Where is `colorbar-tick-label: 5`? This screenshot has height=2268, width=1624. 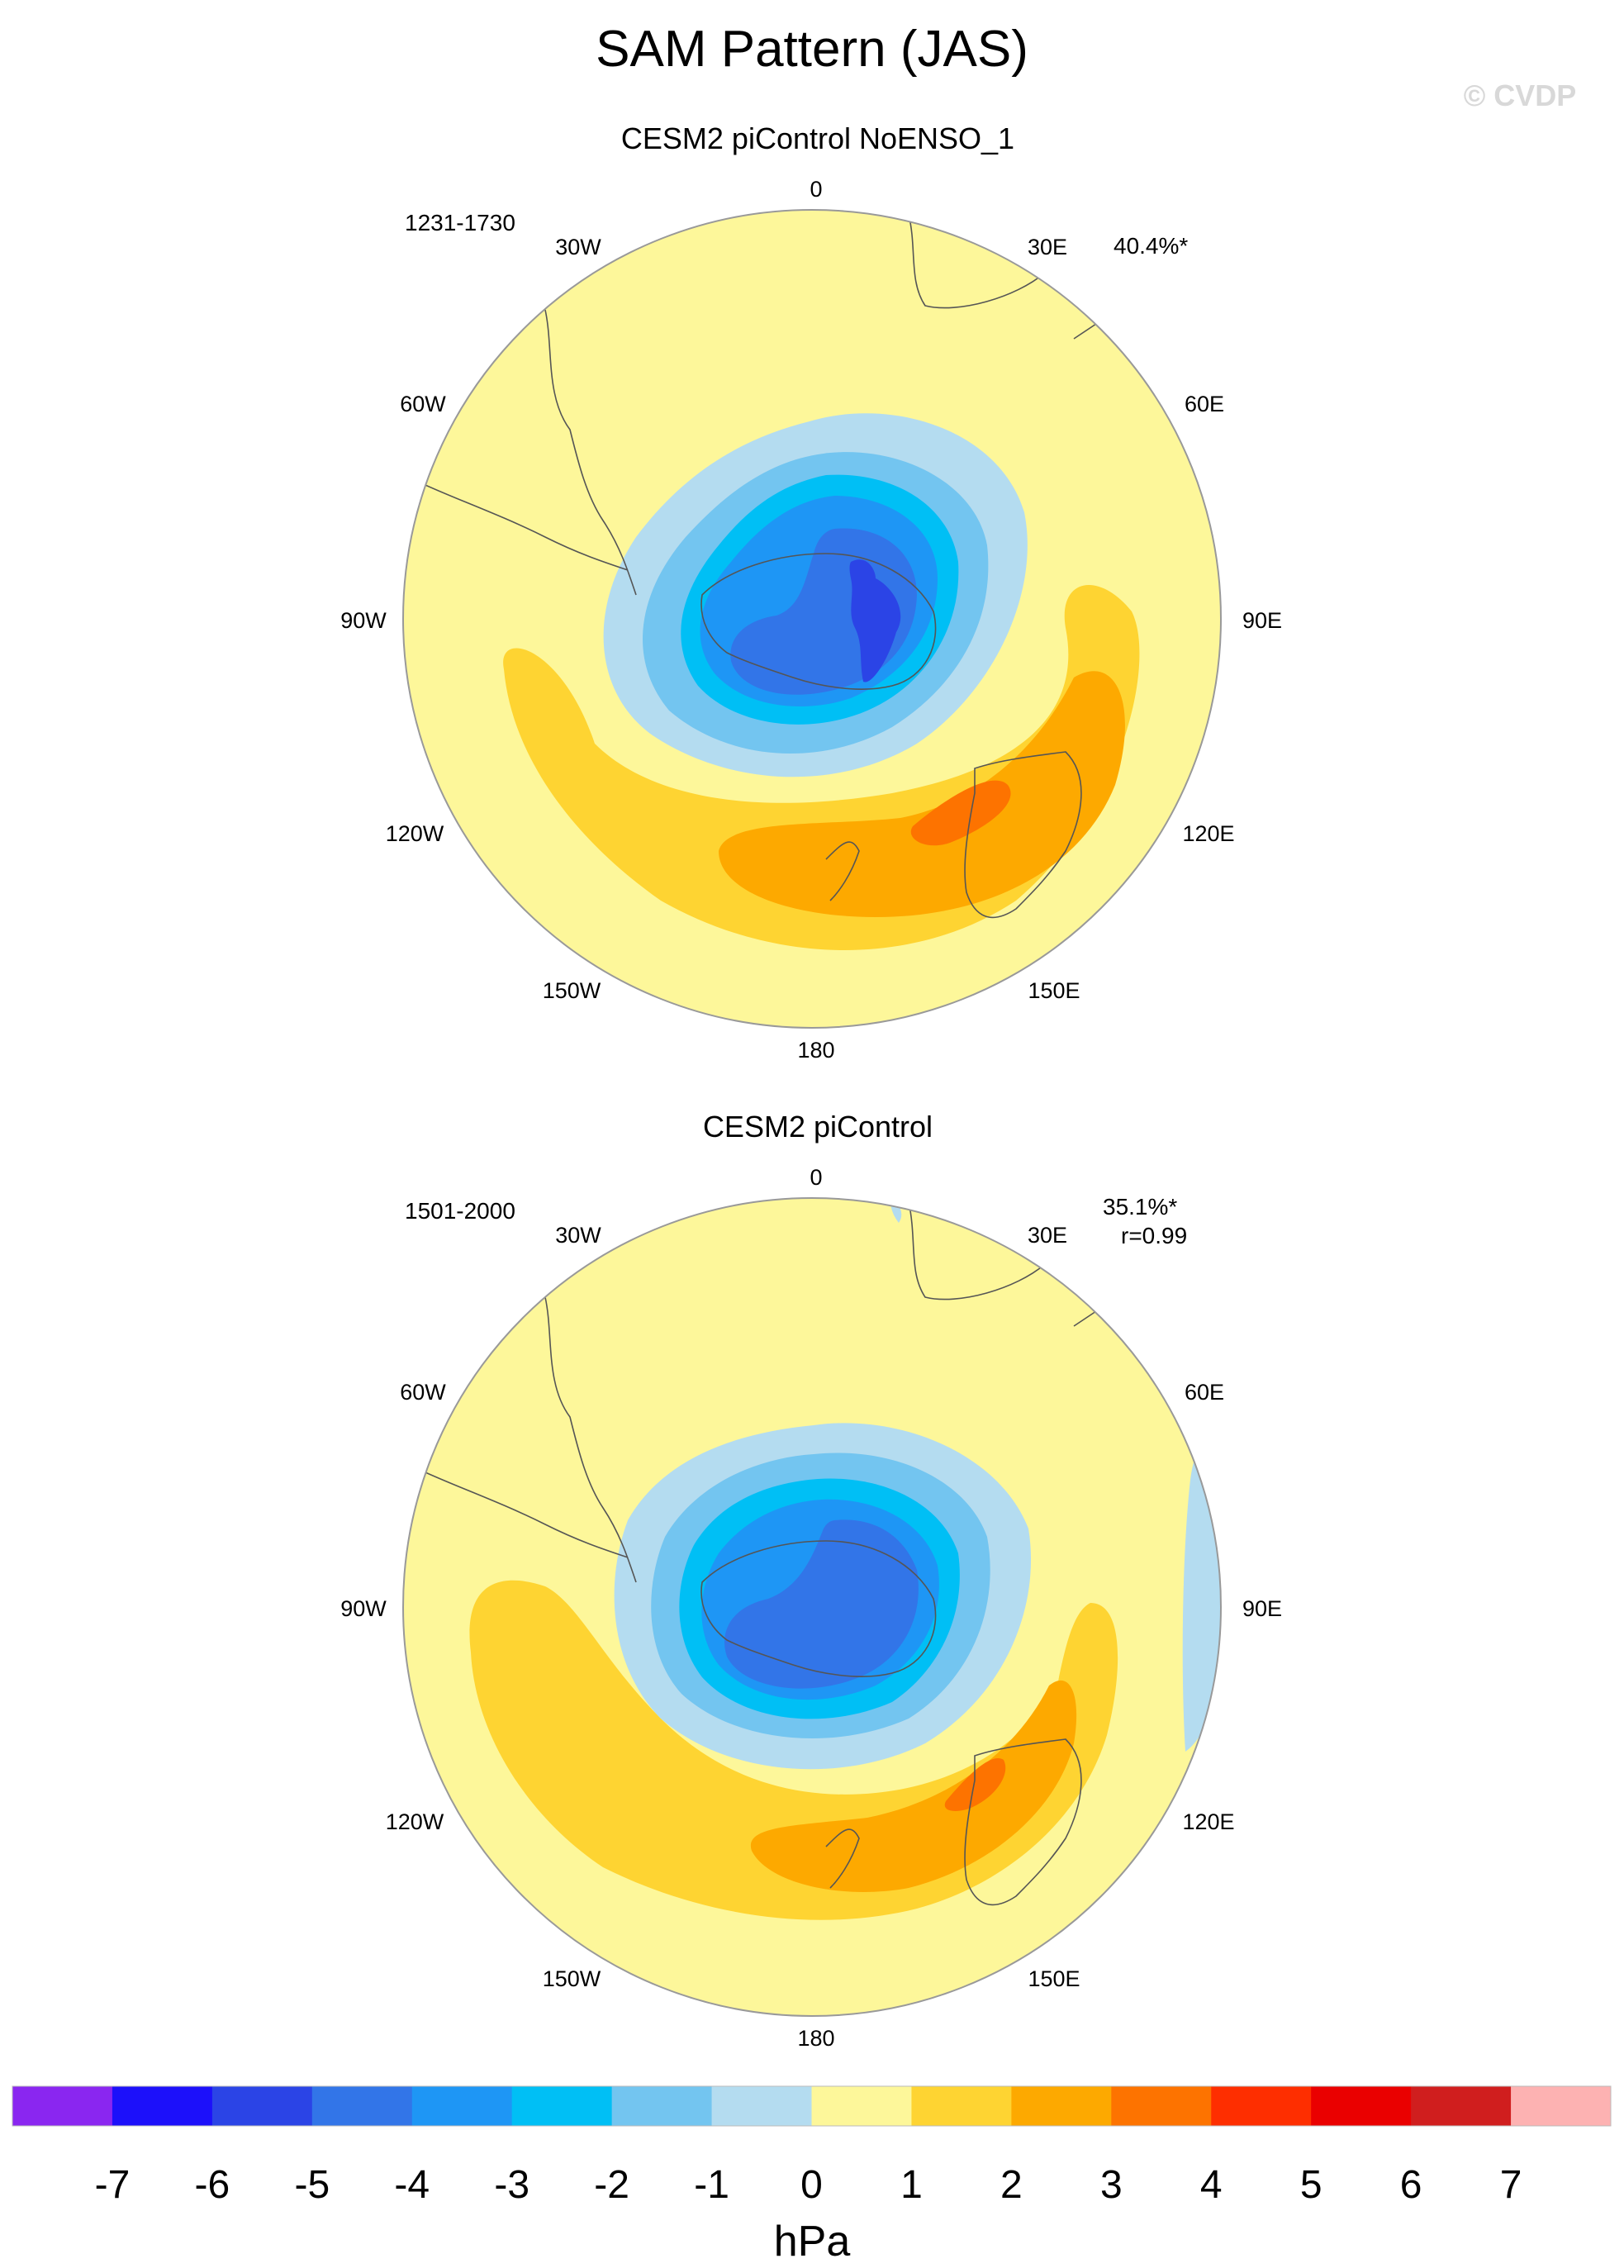 colorbar-tick-label: 5 is located at coordinates (1311, 2185).